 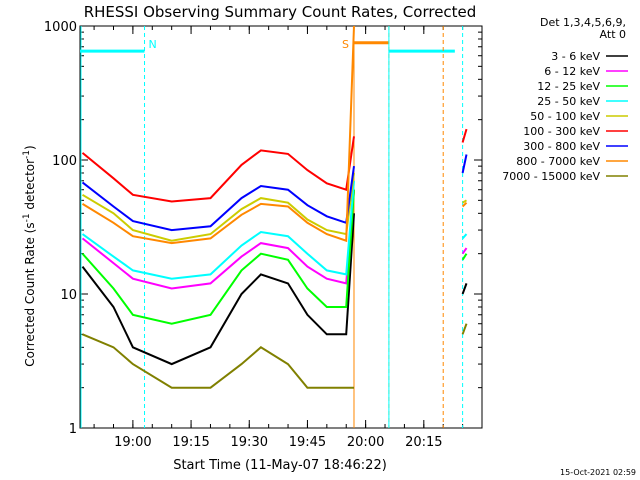 I want to click on footer-timestamp: 15-Oct-2021 02:59, so click(x=598, y=472).